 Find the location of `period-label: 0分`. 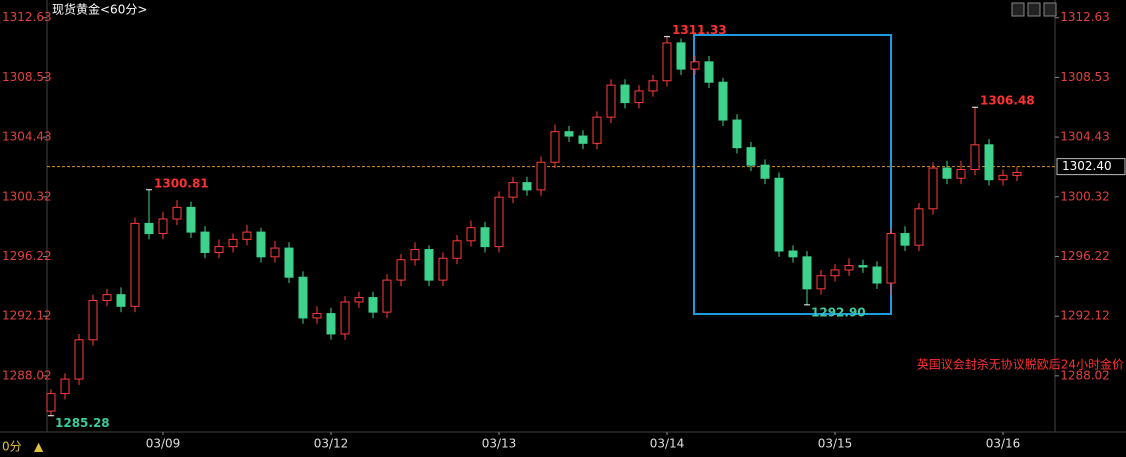

period-label: 0分 is located at coordinates (12, 447).